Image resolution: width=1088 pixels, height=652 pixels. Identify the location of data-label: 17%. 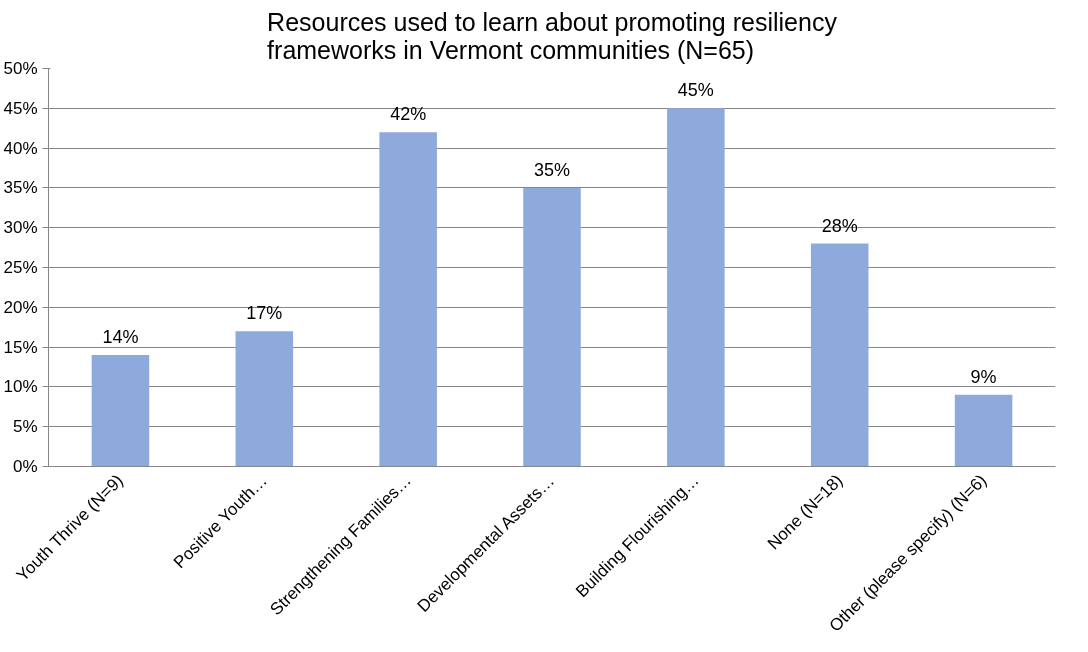
(264, 313).